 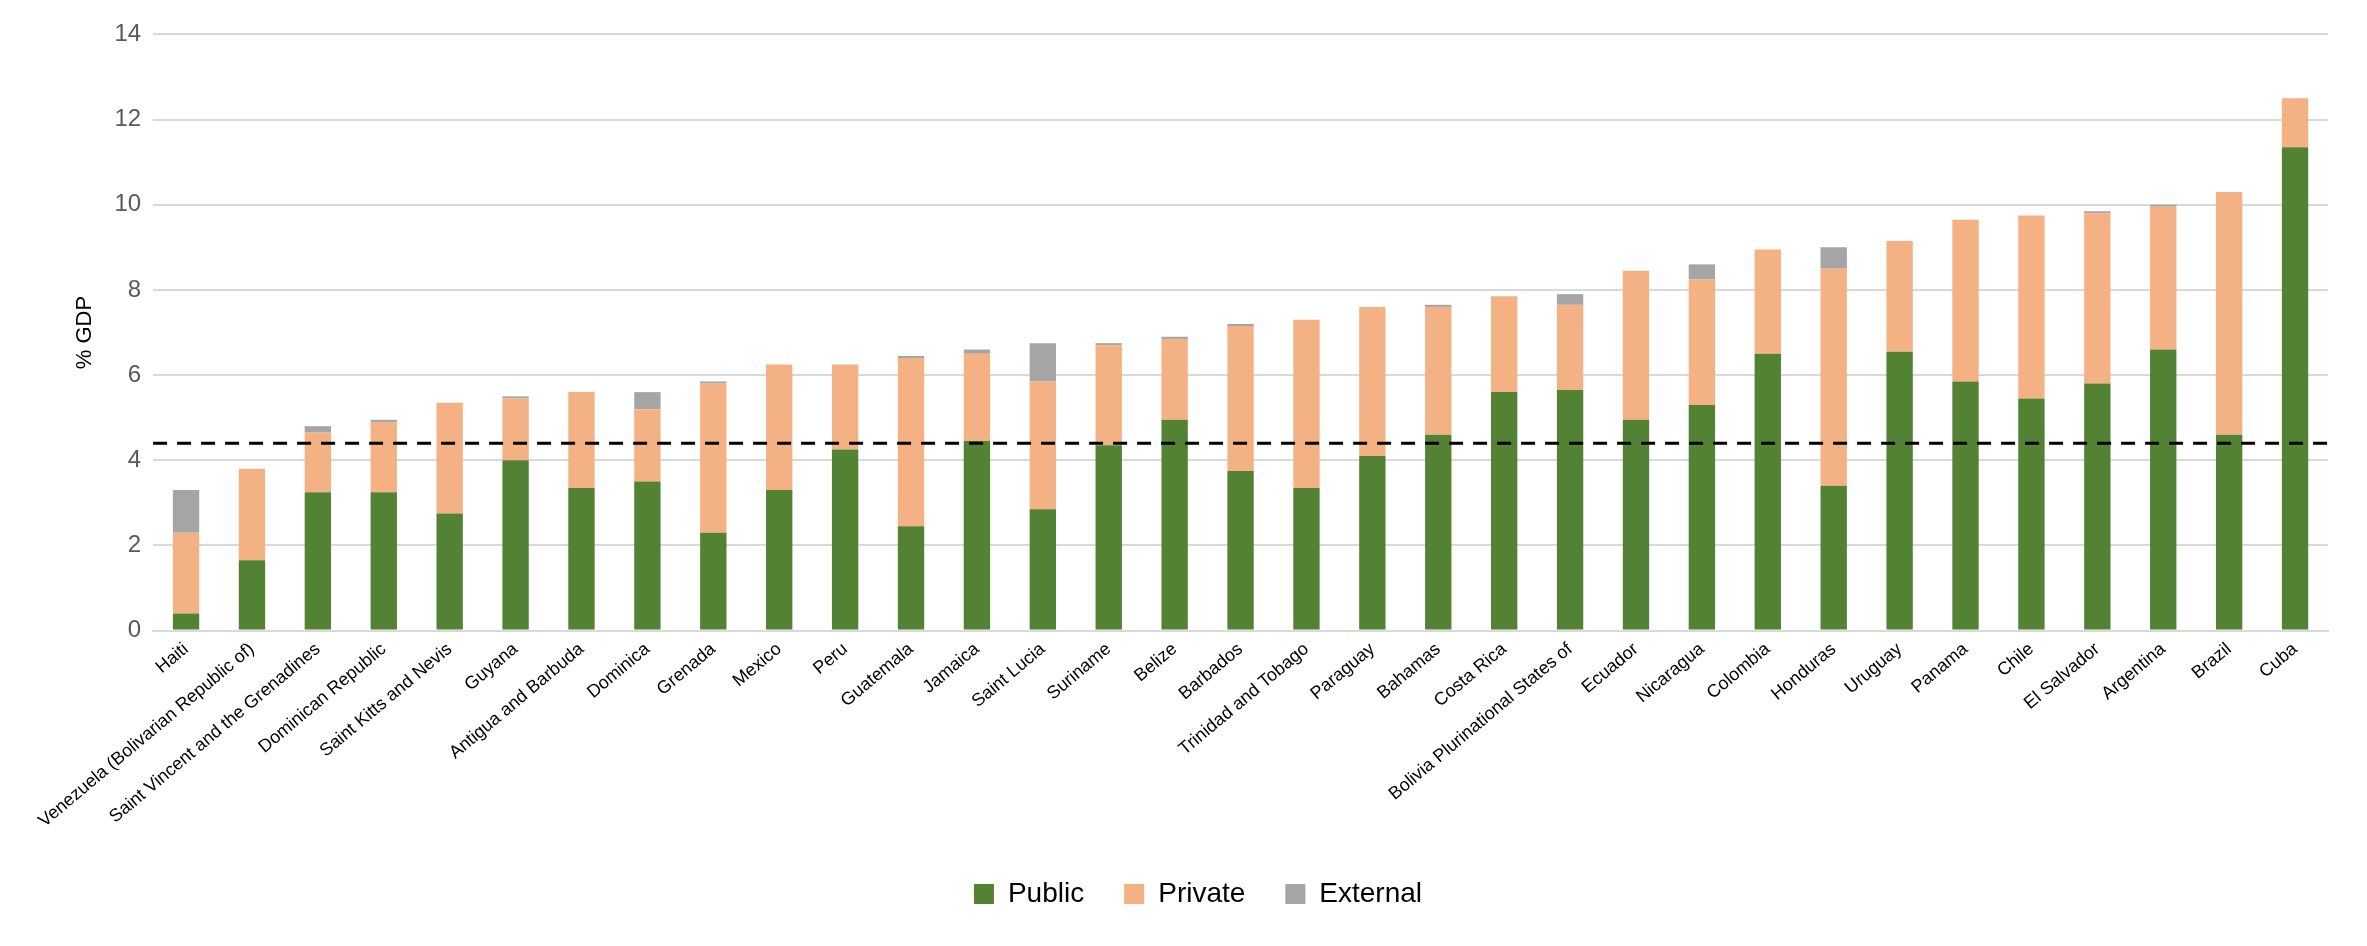 I want to click on y-tick-label: 8, so click(x=134, y=288).